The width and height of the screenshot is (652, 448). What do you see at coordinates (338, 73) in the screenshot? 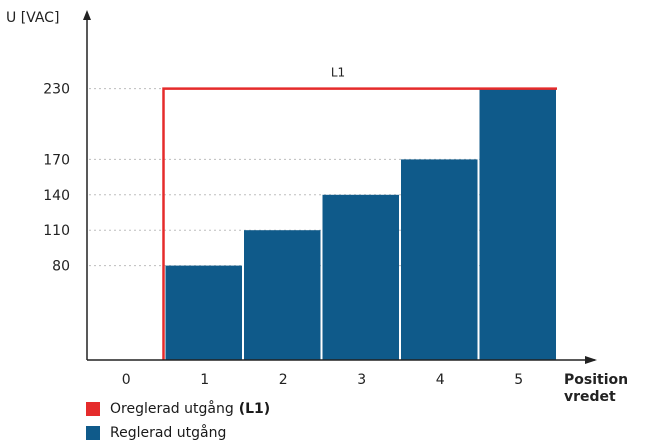
I see `l1-label: L1` at bounding box center [338, 73].